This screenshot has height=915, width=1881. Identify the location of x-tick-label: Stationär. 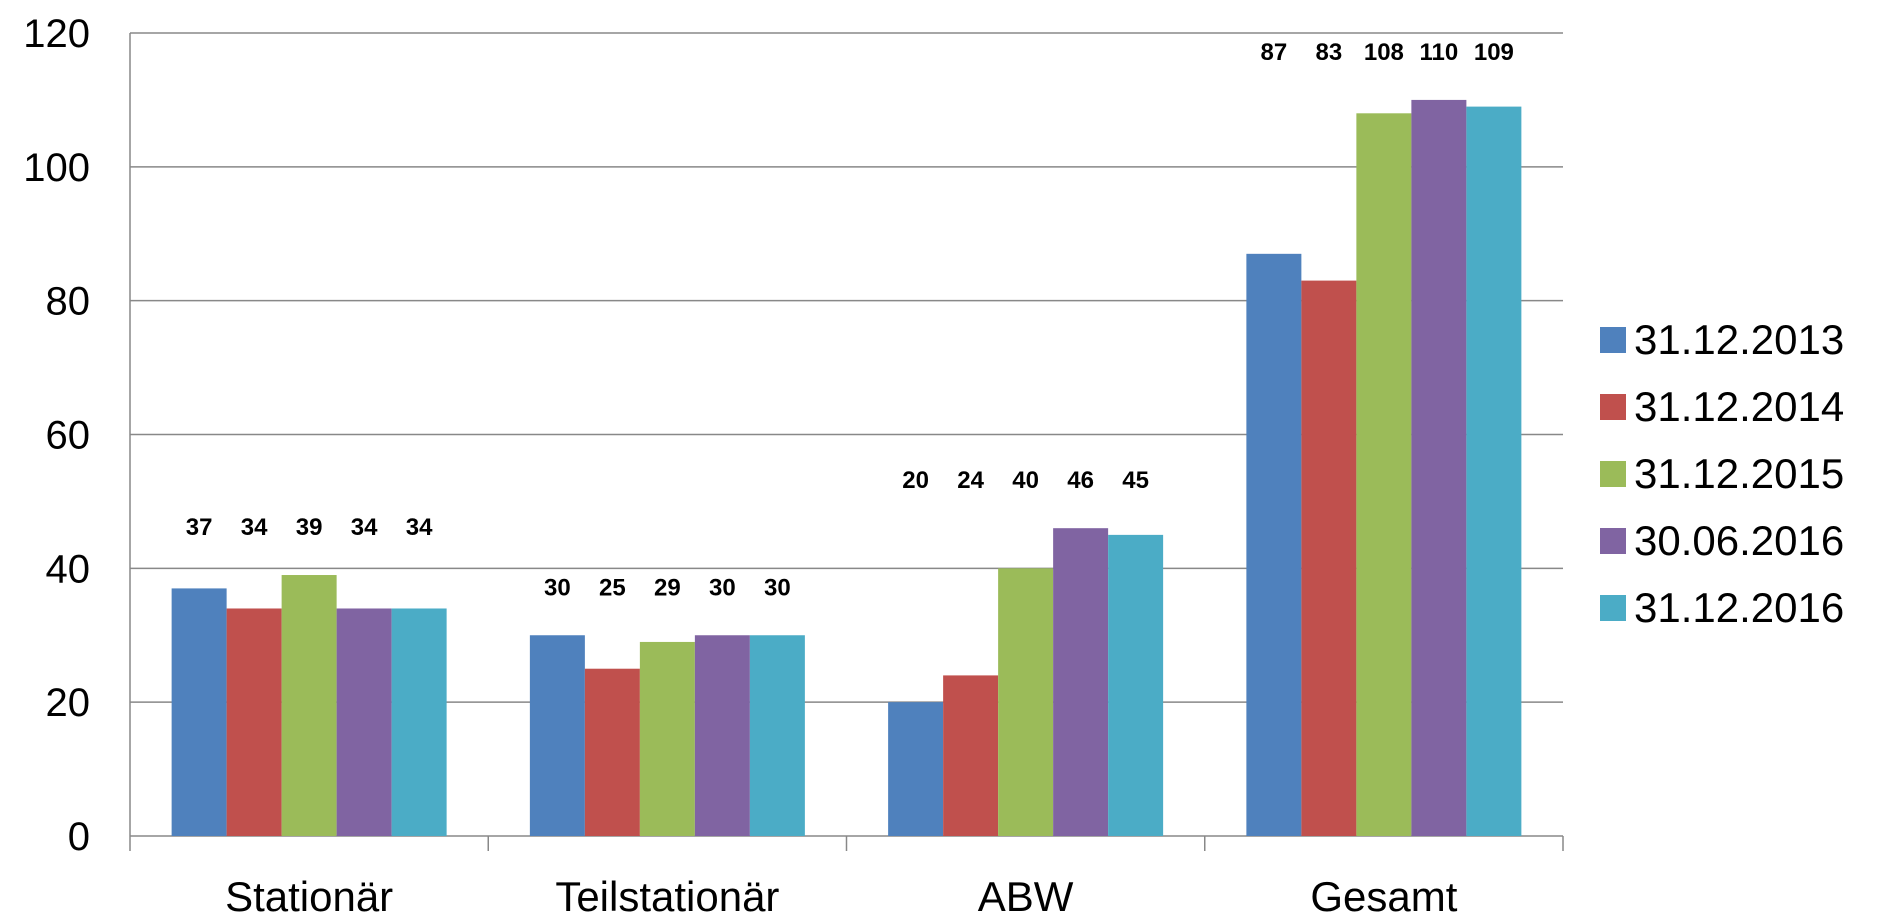
(309, 894).